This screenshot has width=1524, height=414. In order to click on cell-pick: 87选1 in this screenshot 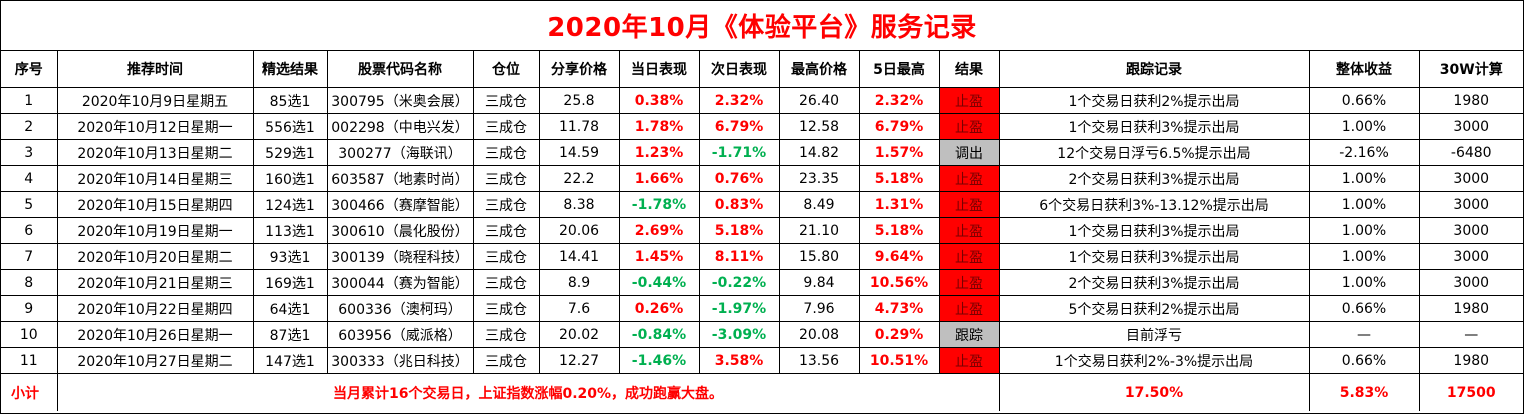, I will do `click(290, 334)`.